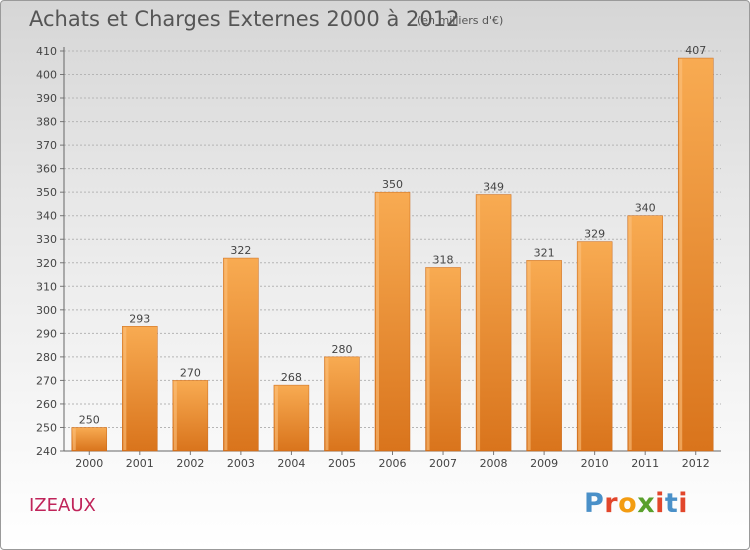  Describe the element at coordinates (190, 463) in the screenshot. I see `x-tick-label: 2002` at that location.